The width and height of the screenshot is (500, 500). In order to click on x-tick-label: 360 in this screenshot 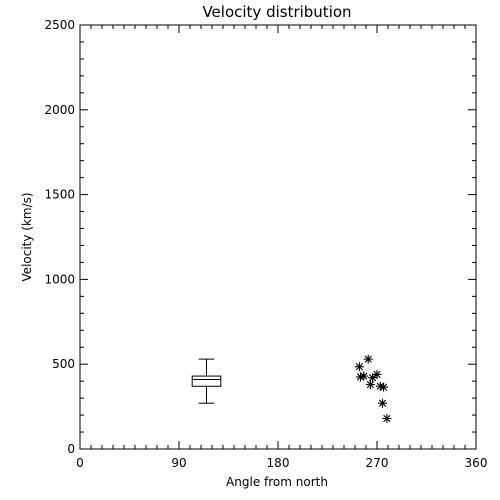, I will do `click(476, 463)`.